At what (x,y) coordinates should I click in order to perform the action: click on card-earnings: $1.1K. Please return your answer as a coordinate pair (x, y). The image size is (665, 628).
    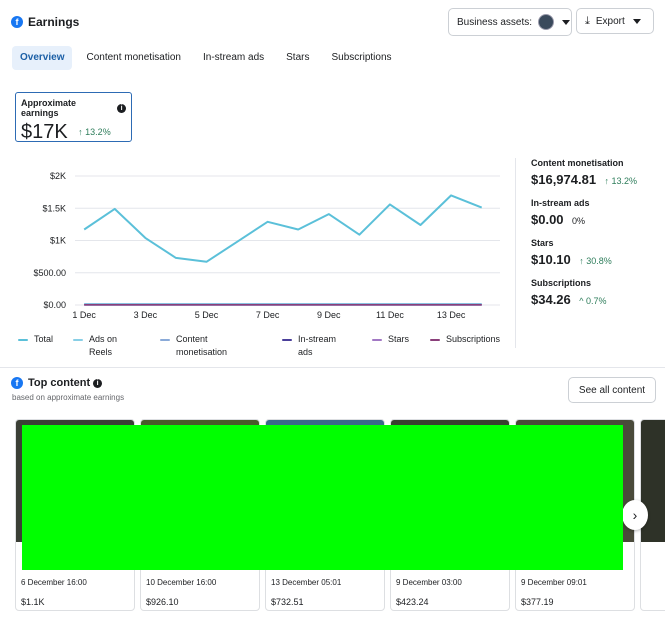
    Looking at the image, I should click on (33, 602).